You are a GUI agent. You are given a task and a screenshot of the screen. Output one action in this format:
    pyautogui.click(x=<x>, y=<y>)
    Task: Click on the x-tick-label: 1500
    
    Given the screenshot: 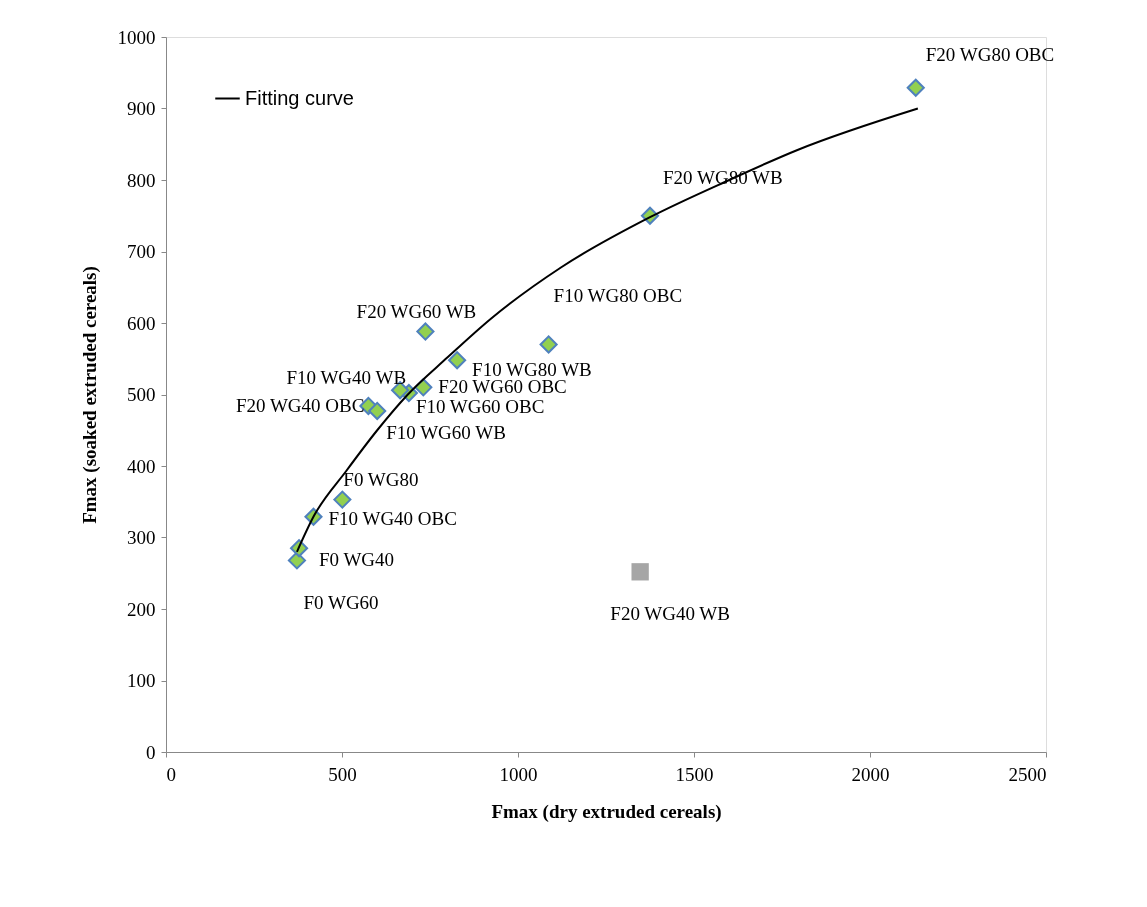 What is the action you would take?
    pyautogui.click(x=694, y=774)
    